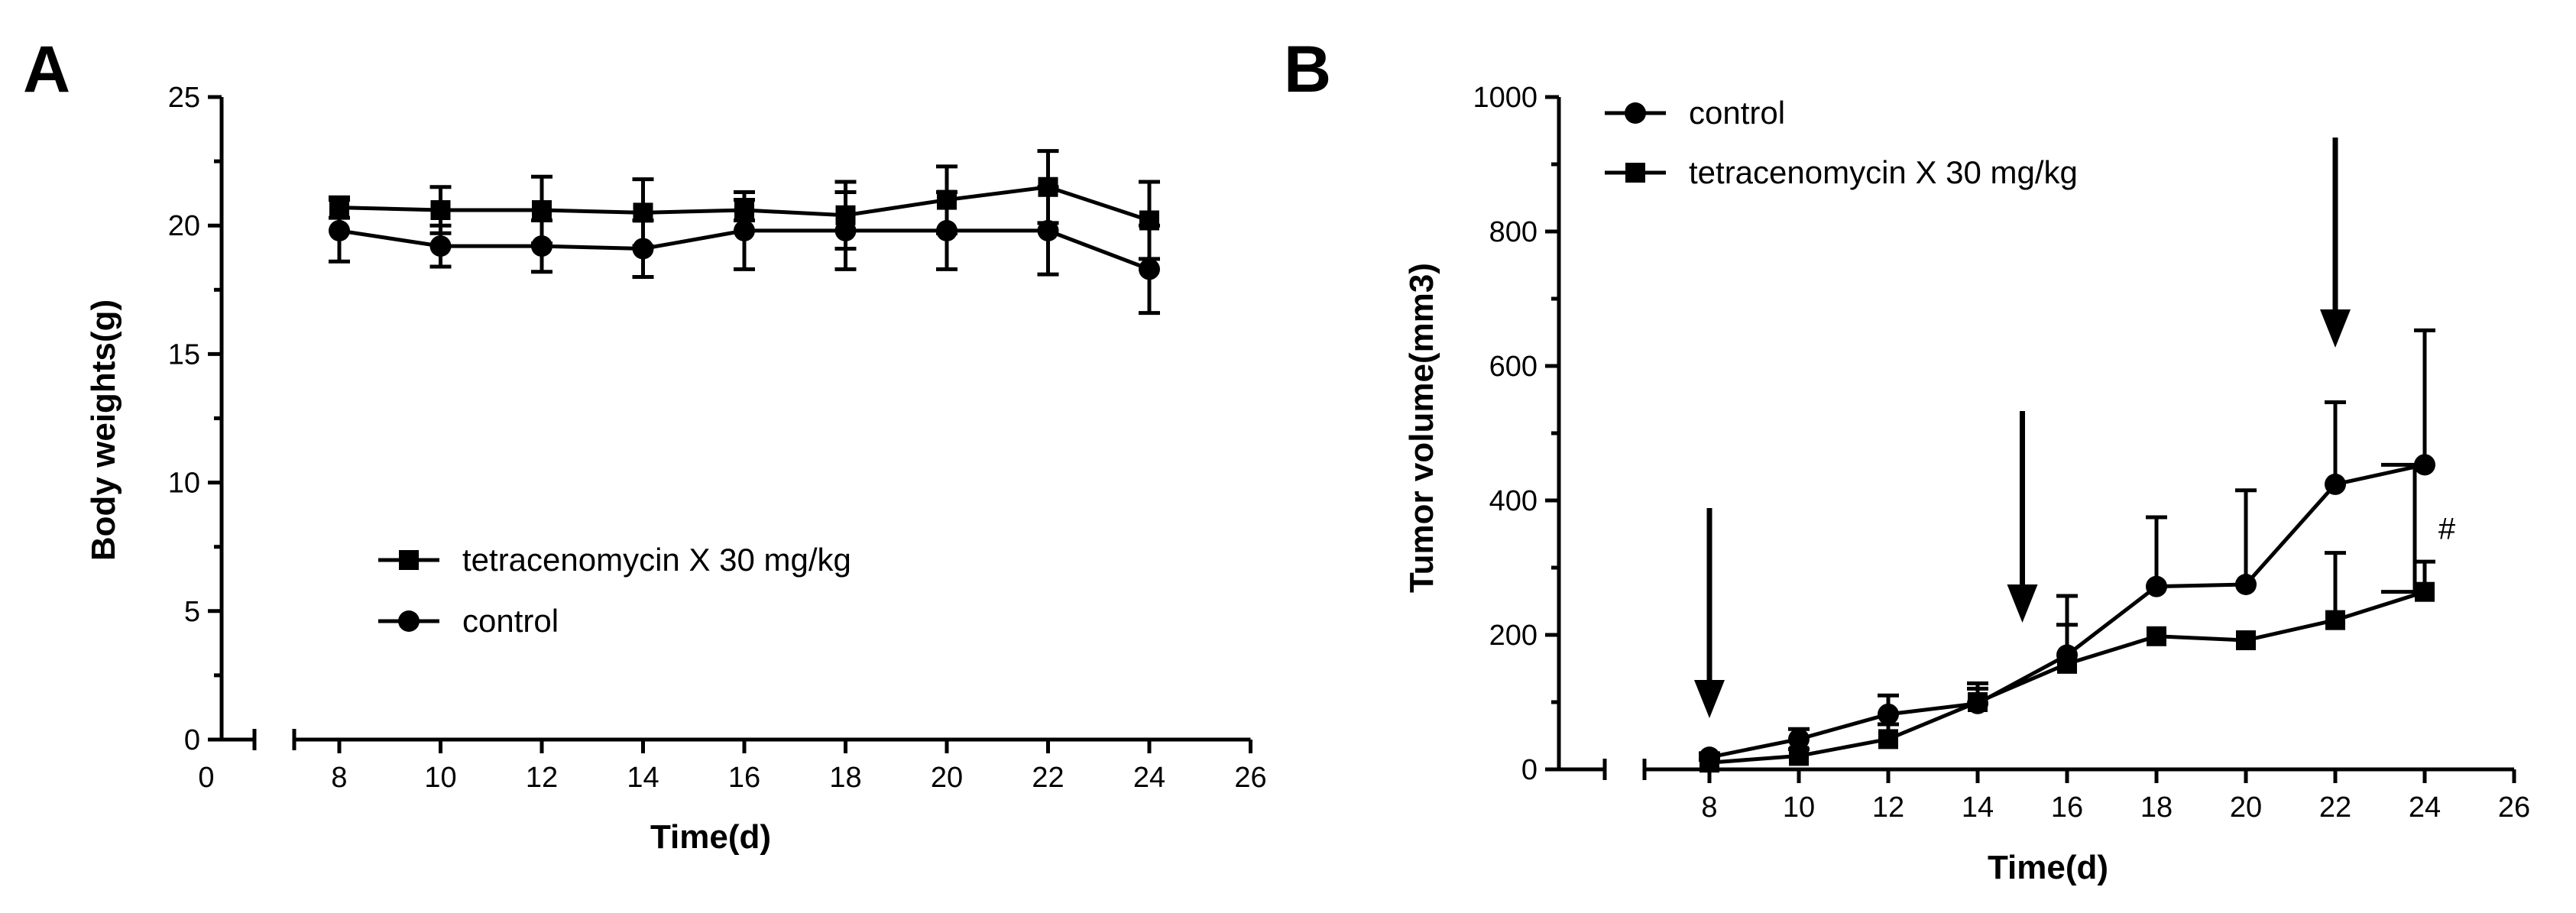  I want to click on panel-a-legend-label: tetracenomycin X 30 mg/kg, so click(657, 560).